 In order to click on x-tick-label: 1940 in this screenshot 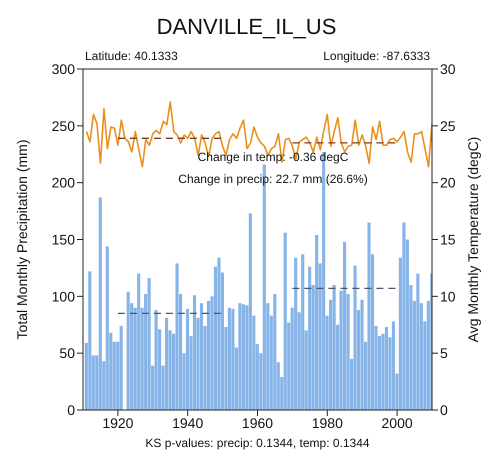, I will do `click(188, 422)`.